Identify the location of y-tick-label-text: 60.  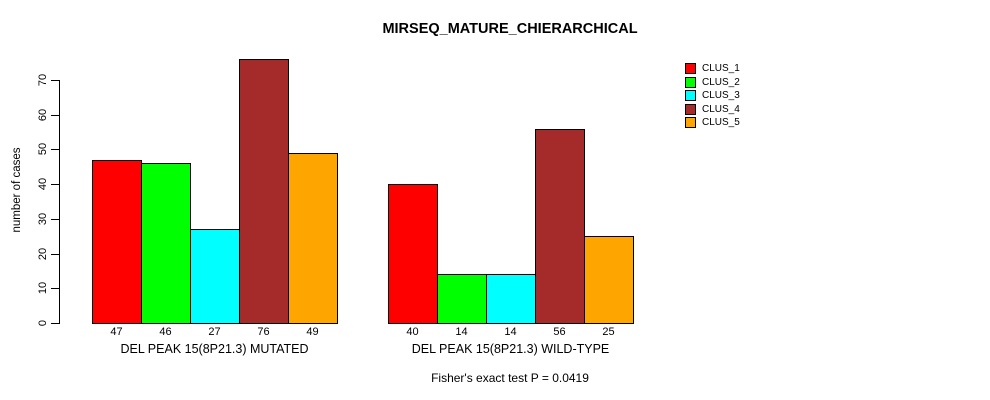
(43, 114).